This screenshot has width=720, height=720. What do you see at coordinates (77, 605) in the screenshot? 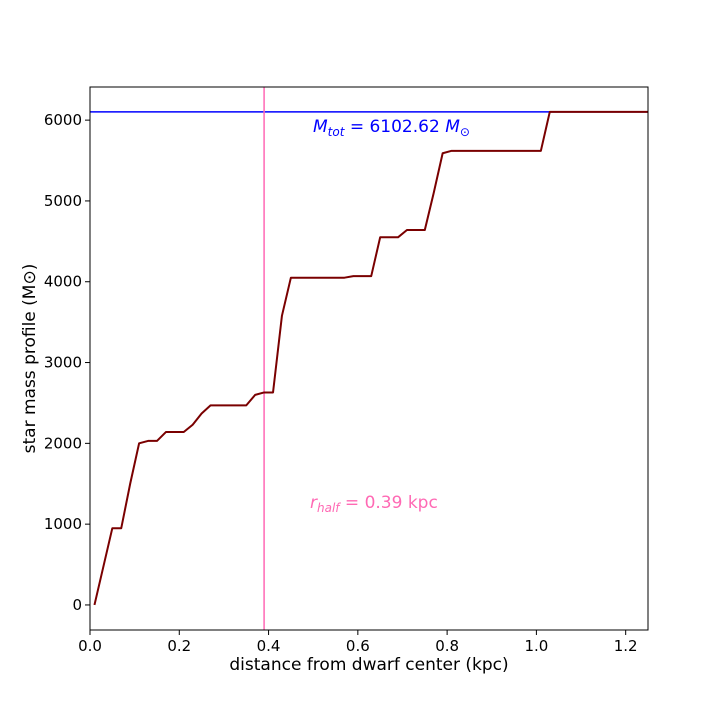
I see `y-tick-label: 0` at bounding box center [77, 605].